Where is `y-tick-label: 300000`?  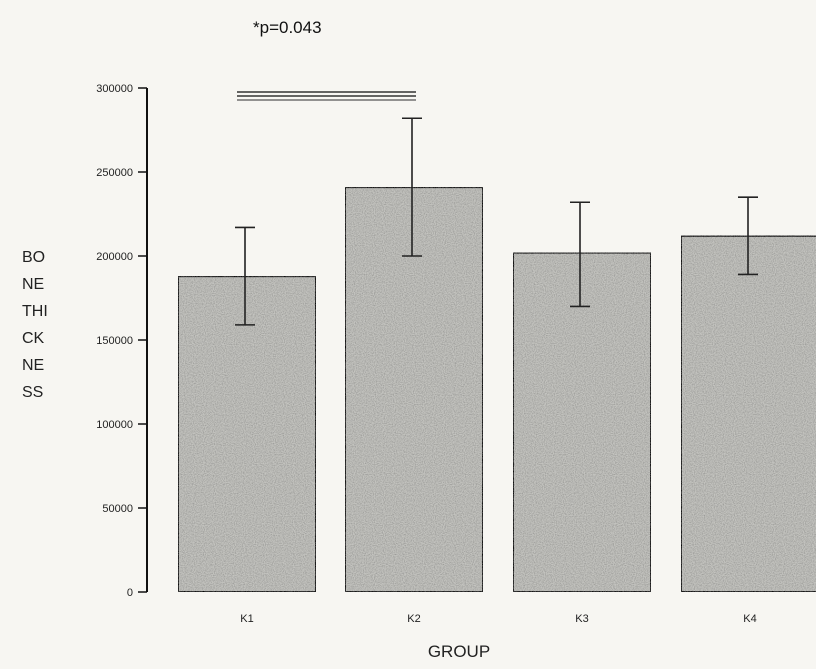 y-tick-label: 300000 is located at coordinates (114, 89).